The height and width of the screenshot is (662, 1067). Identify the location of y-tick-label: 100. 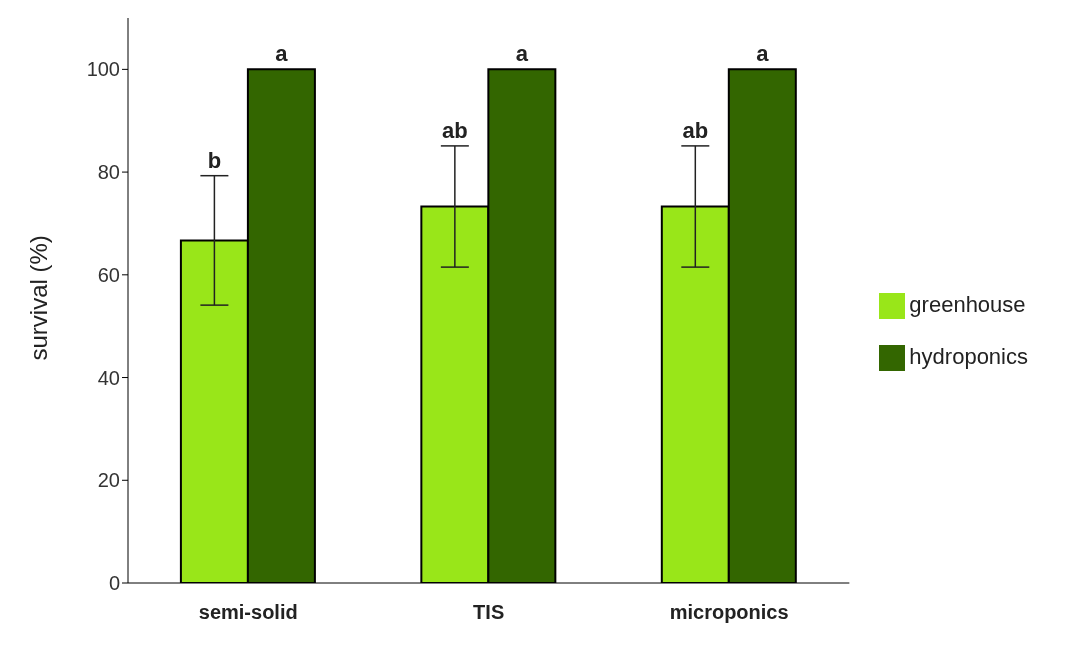
(103, 69).